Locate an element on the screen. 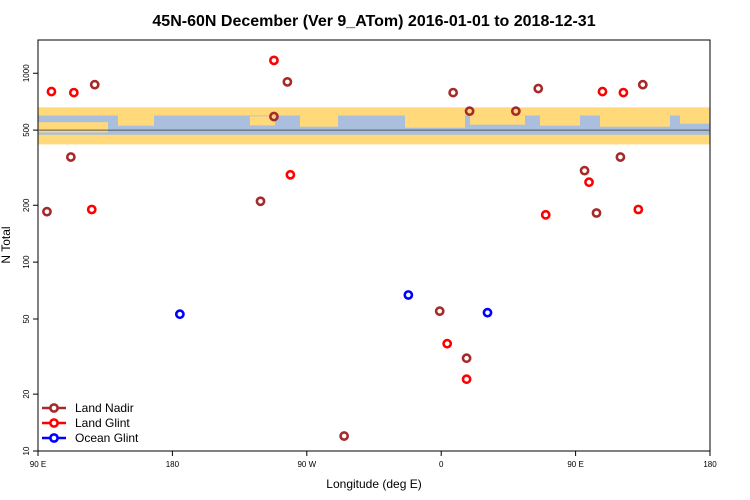 Image resolution: width=750 pixels, height=500 pixels. y-tick-label: 10 is located at coordinates (26, 450).